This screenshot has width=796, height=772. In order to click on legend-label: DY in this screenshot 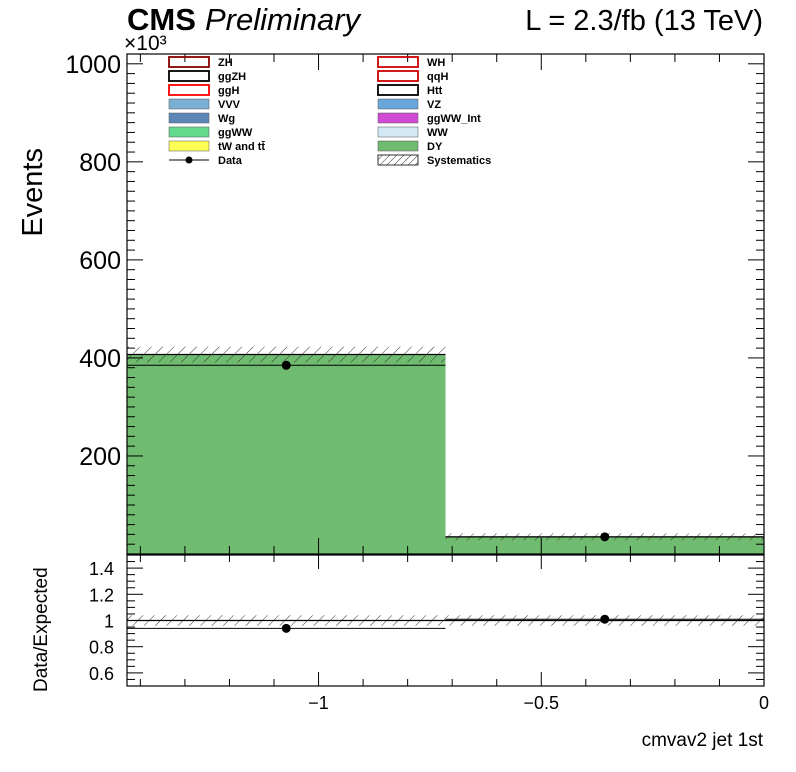, I will do `click(435, 147)`.